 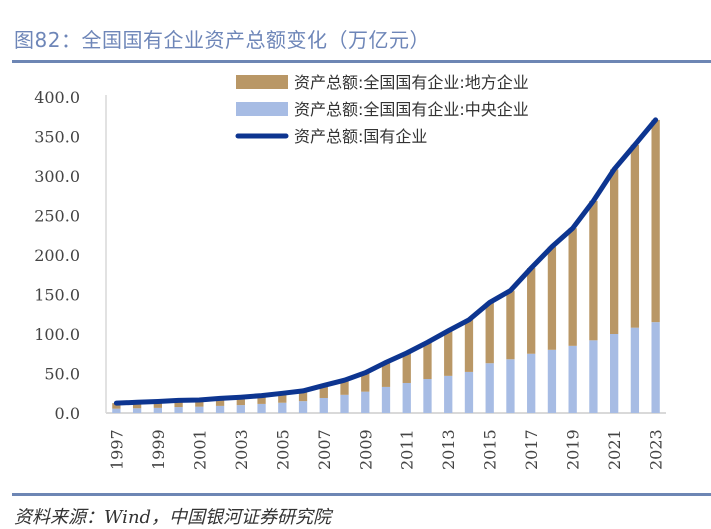 What do you see at coordinates (178, 404) in the screenshot?
I see `bar-local-2000` at bounding box center [178, 404].